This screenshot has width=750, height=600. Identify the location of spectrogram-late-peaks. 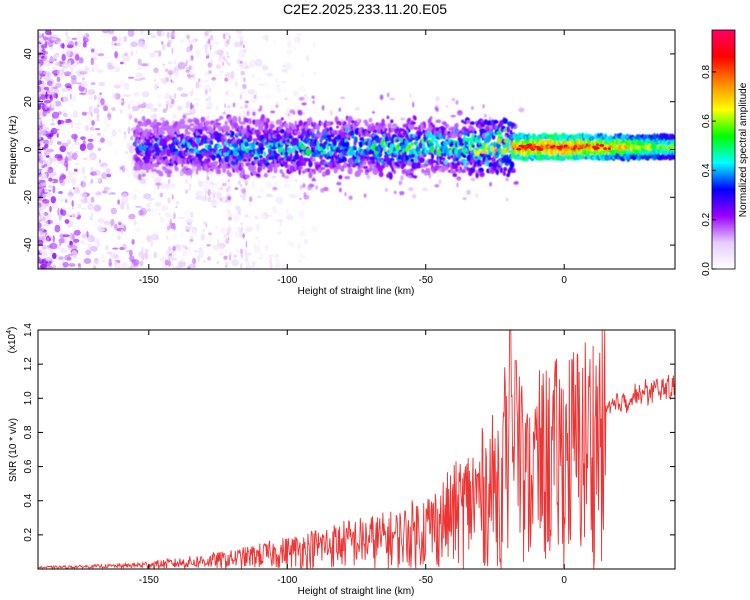
(563, 147).